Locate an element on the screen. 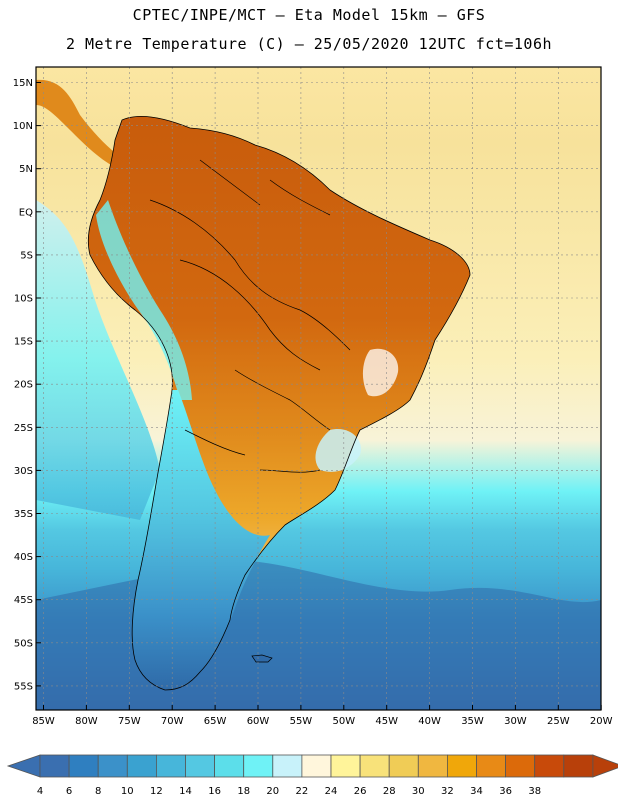 The width and height of the screenshot is (618, 800). colorbar-tick-label: 38 is located at coordinates (534, 791).